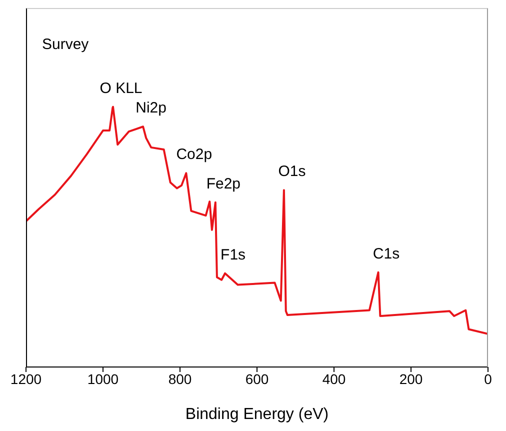 Image resolution: width=506 pixels, height=431 pixels. What do you see at coordinates (65, 44) in the screenshot?
I see `text: Survey` at bounding box center [65, 44].